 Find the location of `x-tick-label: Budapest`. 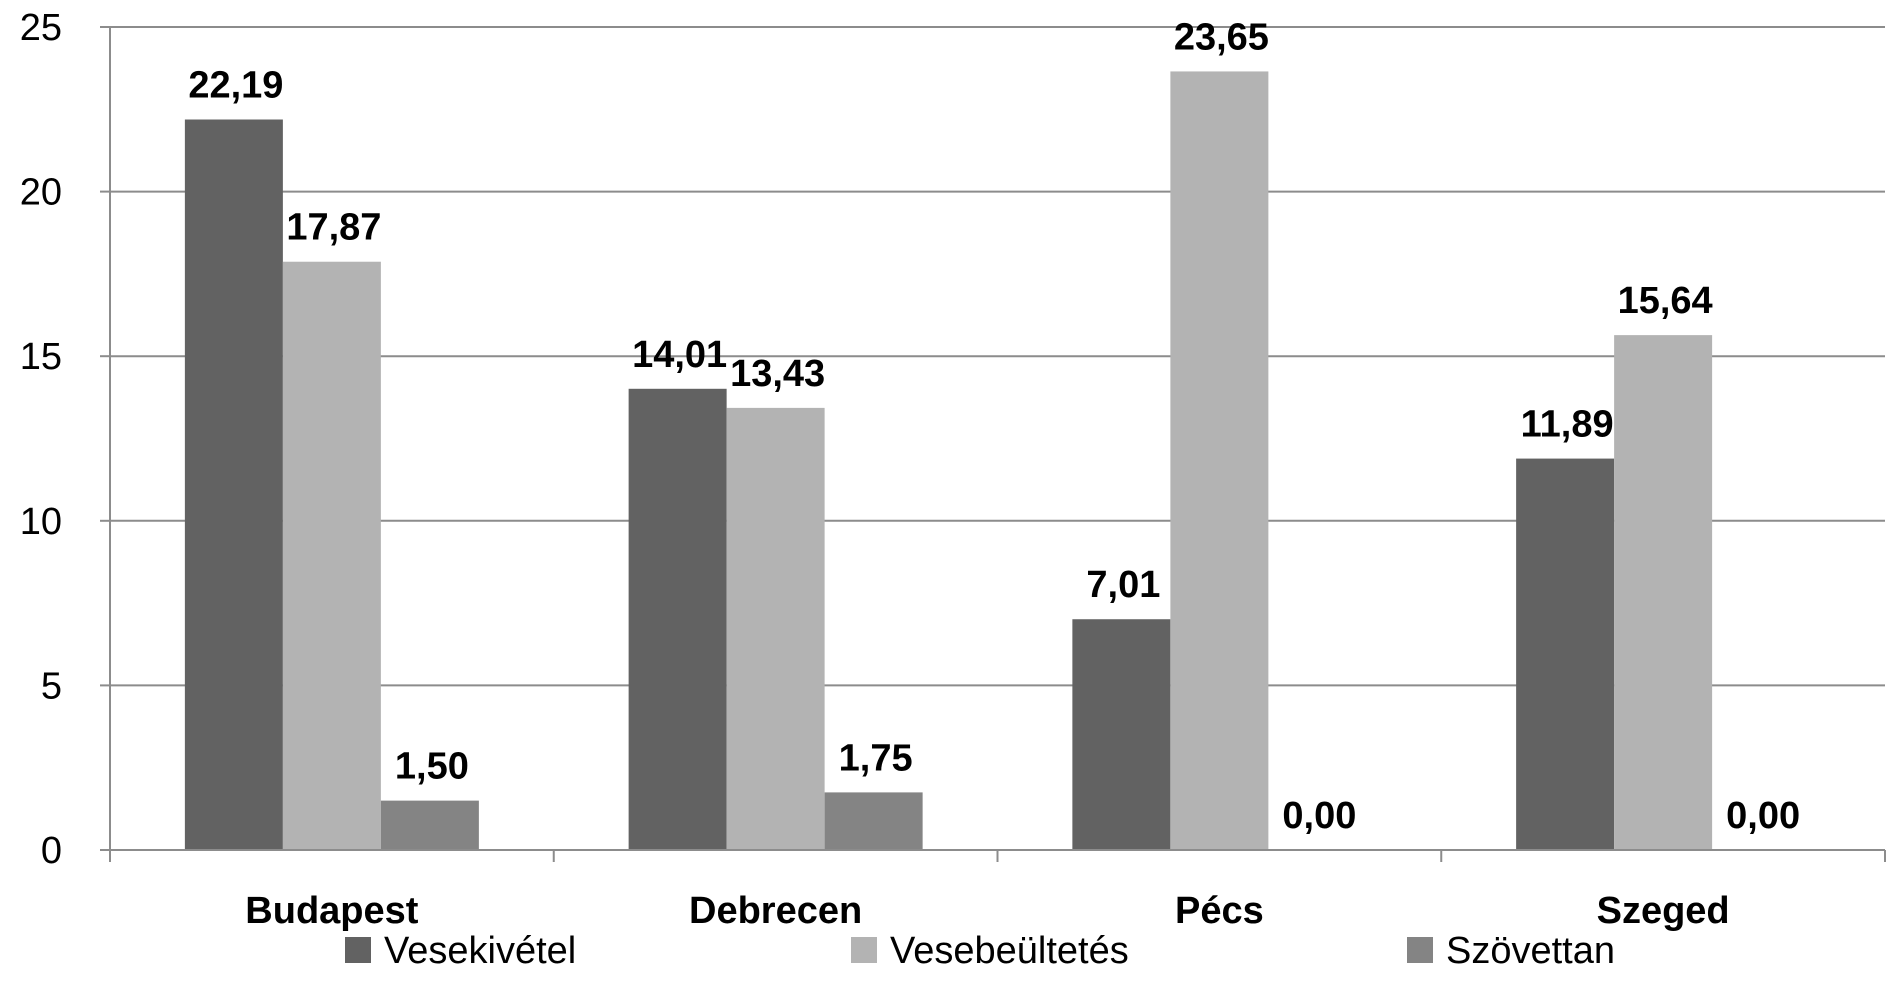

x-tick-label: Budapest is located at coordinates (331, 911).